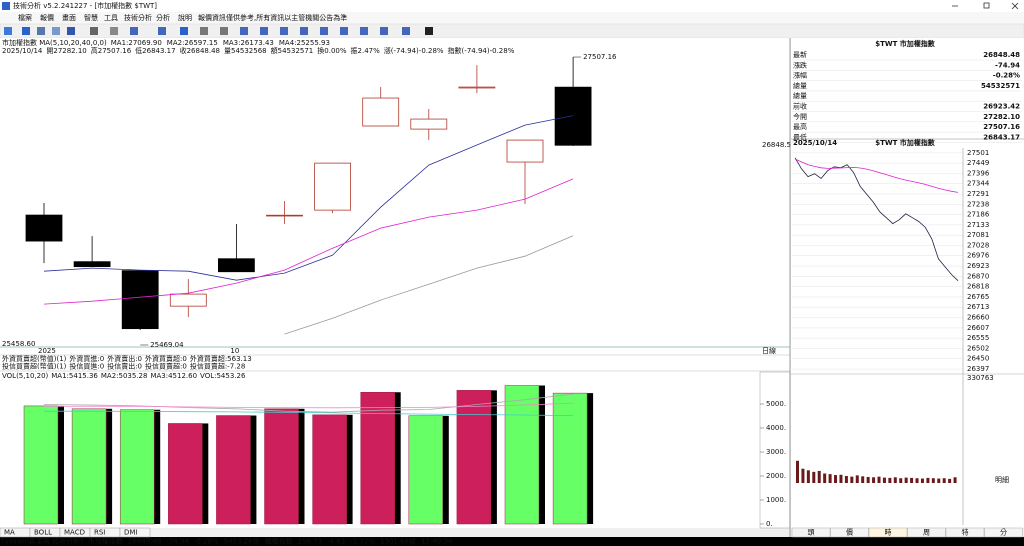 This screenshot has width=1024, height=546. What do you see at coordinates (74, 533) in the screenshot?
I see `tab-label: MACD` at bounding box center [74, 533].